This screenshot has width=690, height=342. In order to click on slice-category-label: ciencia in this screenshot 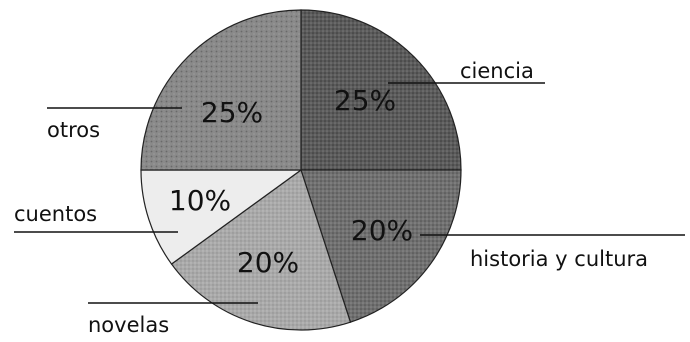, I will do `click(497, 71)`.